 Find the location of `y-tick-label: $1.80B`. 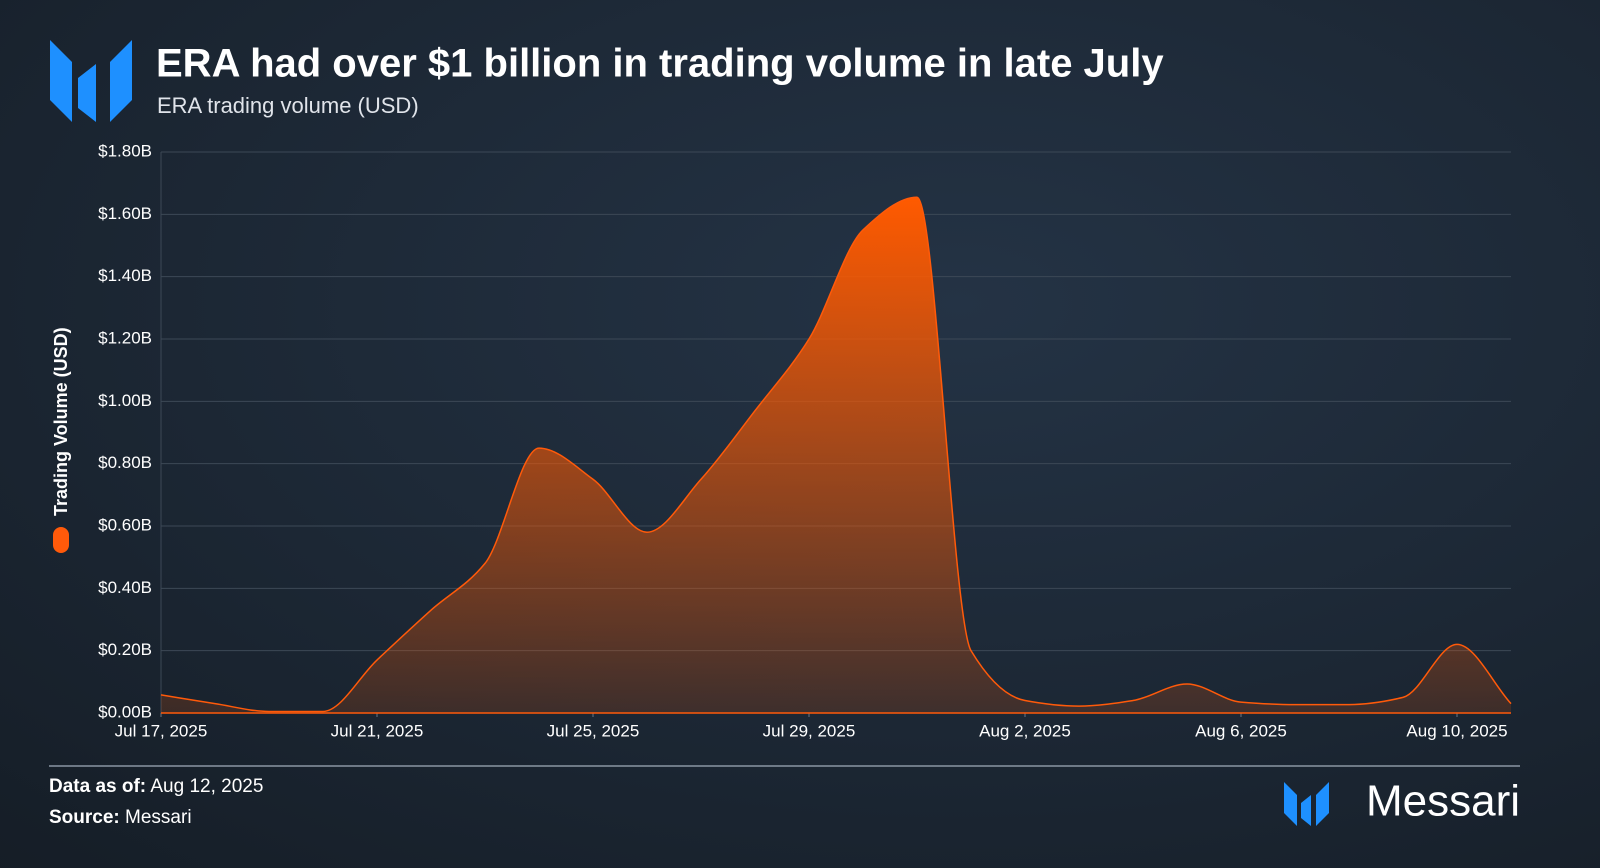

y-tick-label: $1.80B is located at coordinates (125, 150).